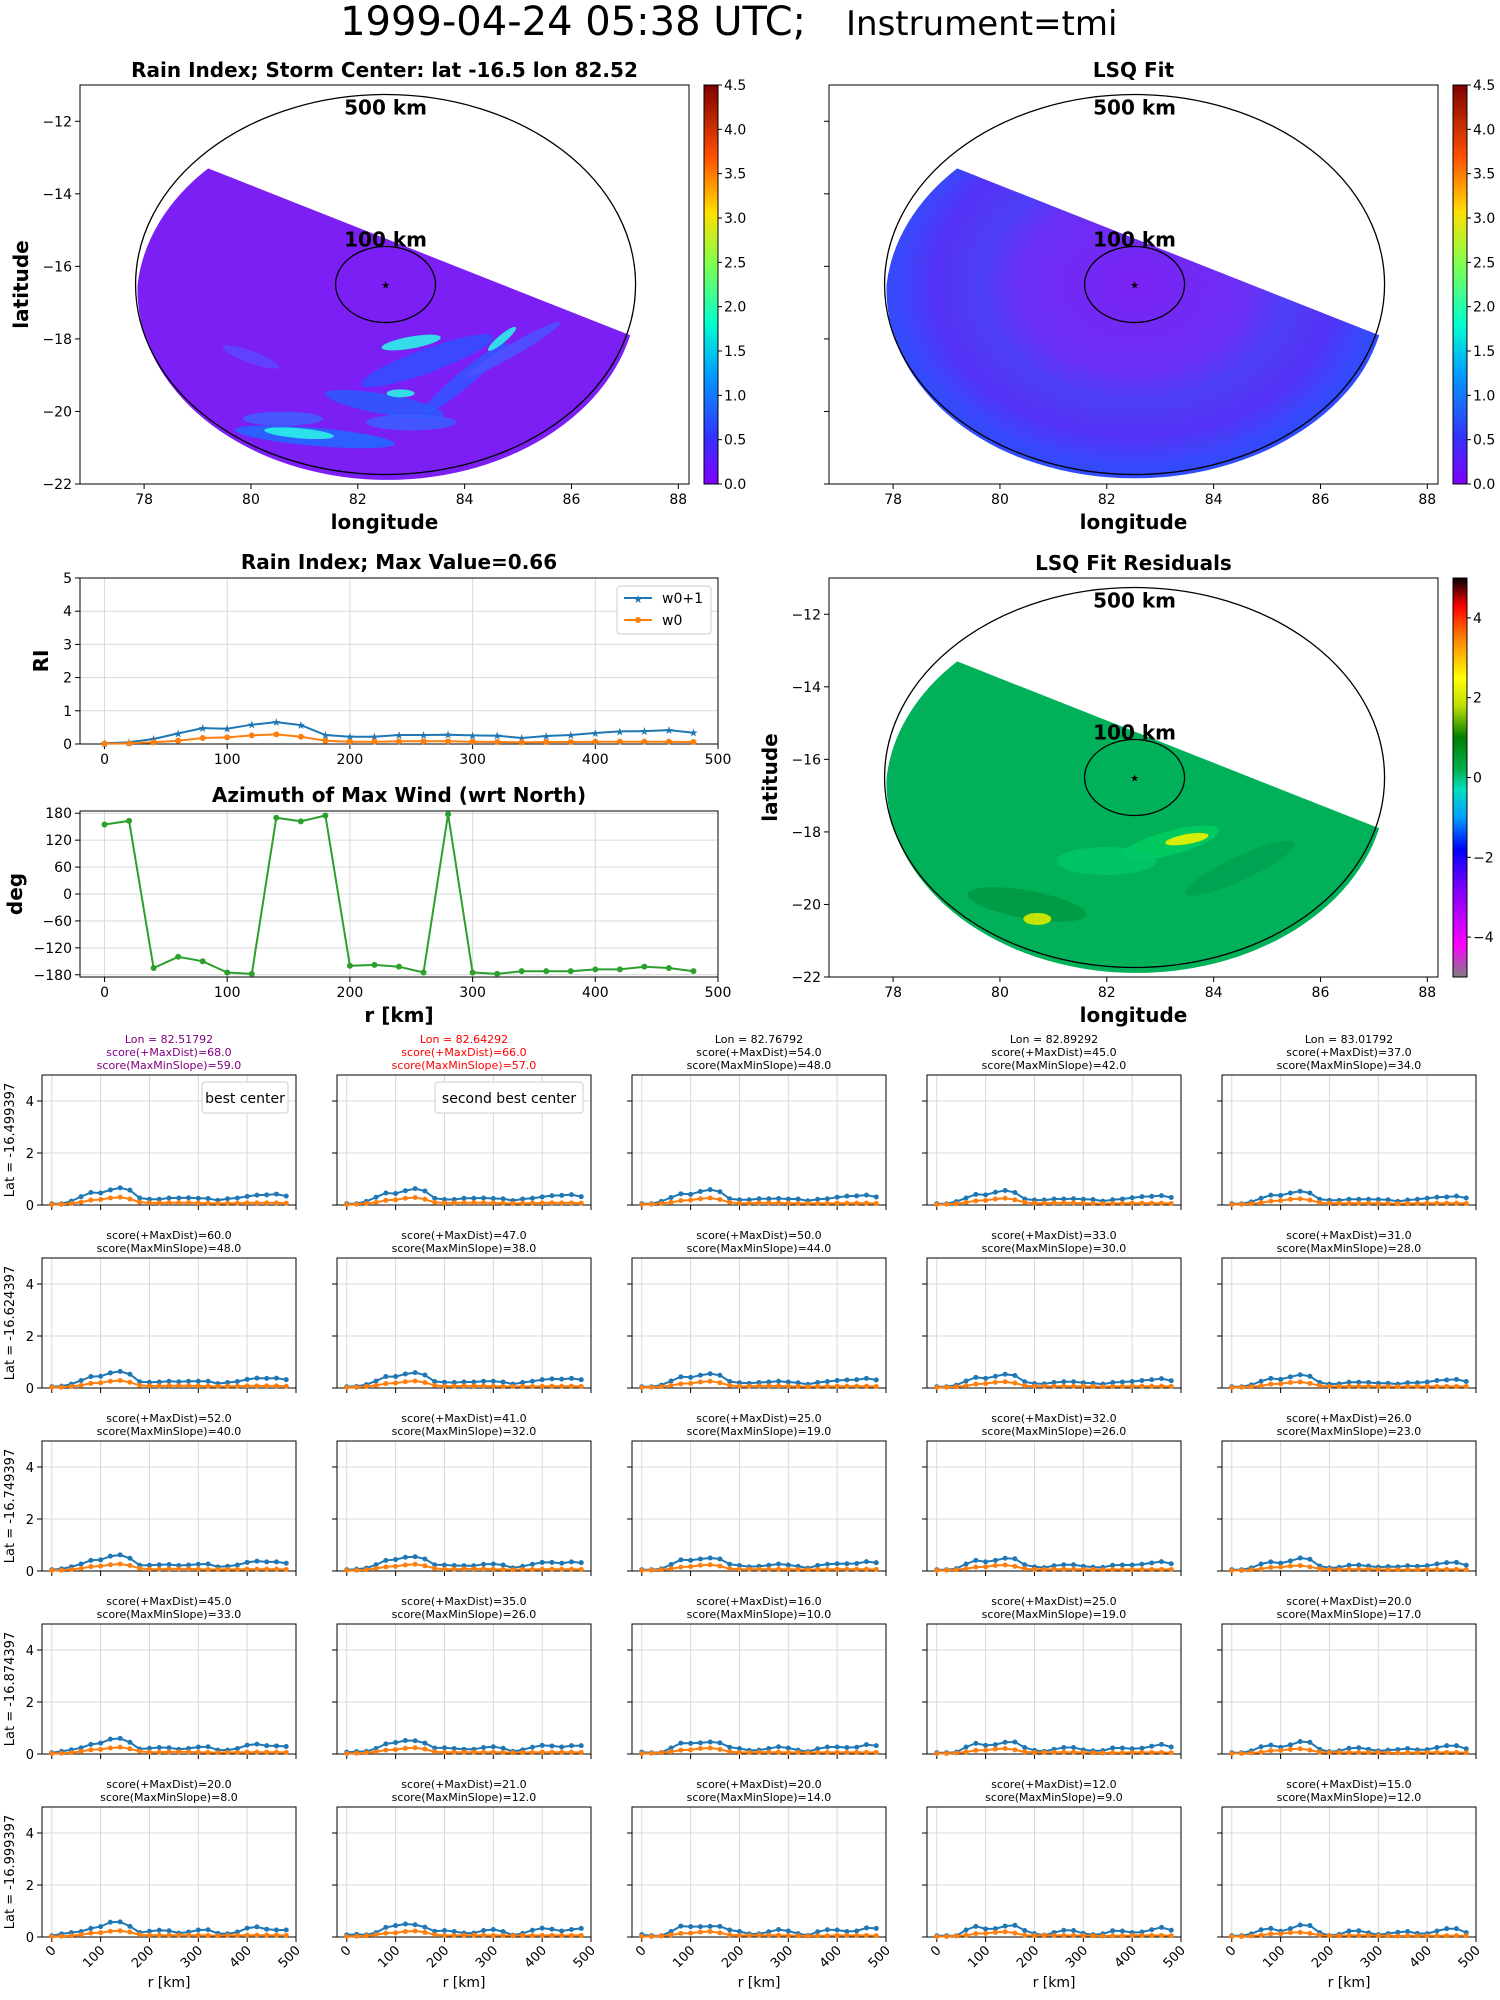  Describe the element at coordinates (168, 1784) in the screenshot. I see `score-maxdist-label: score(+MaxDist)=20.0` at that location.